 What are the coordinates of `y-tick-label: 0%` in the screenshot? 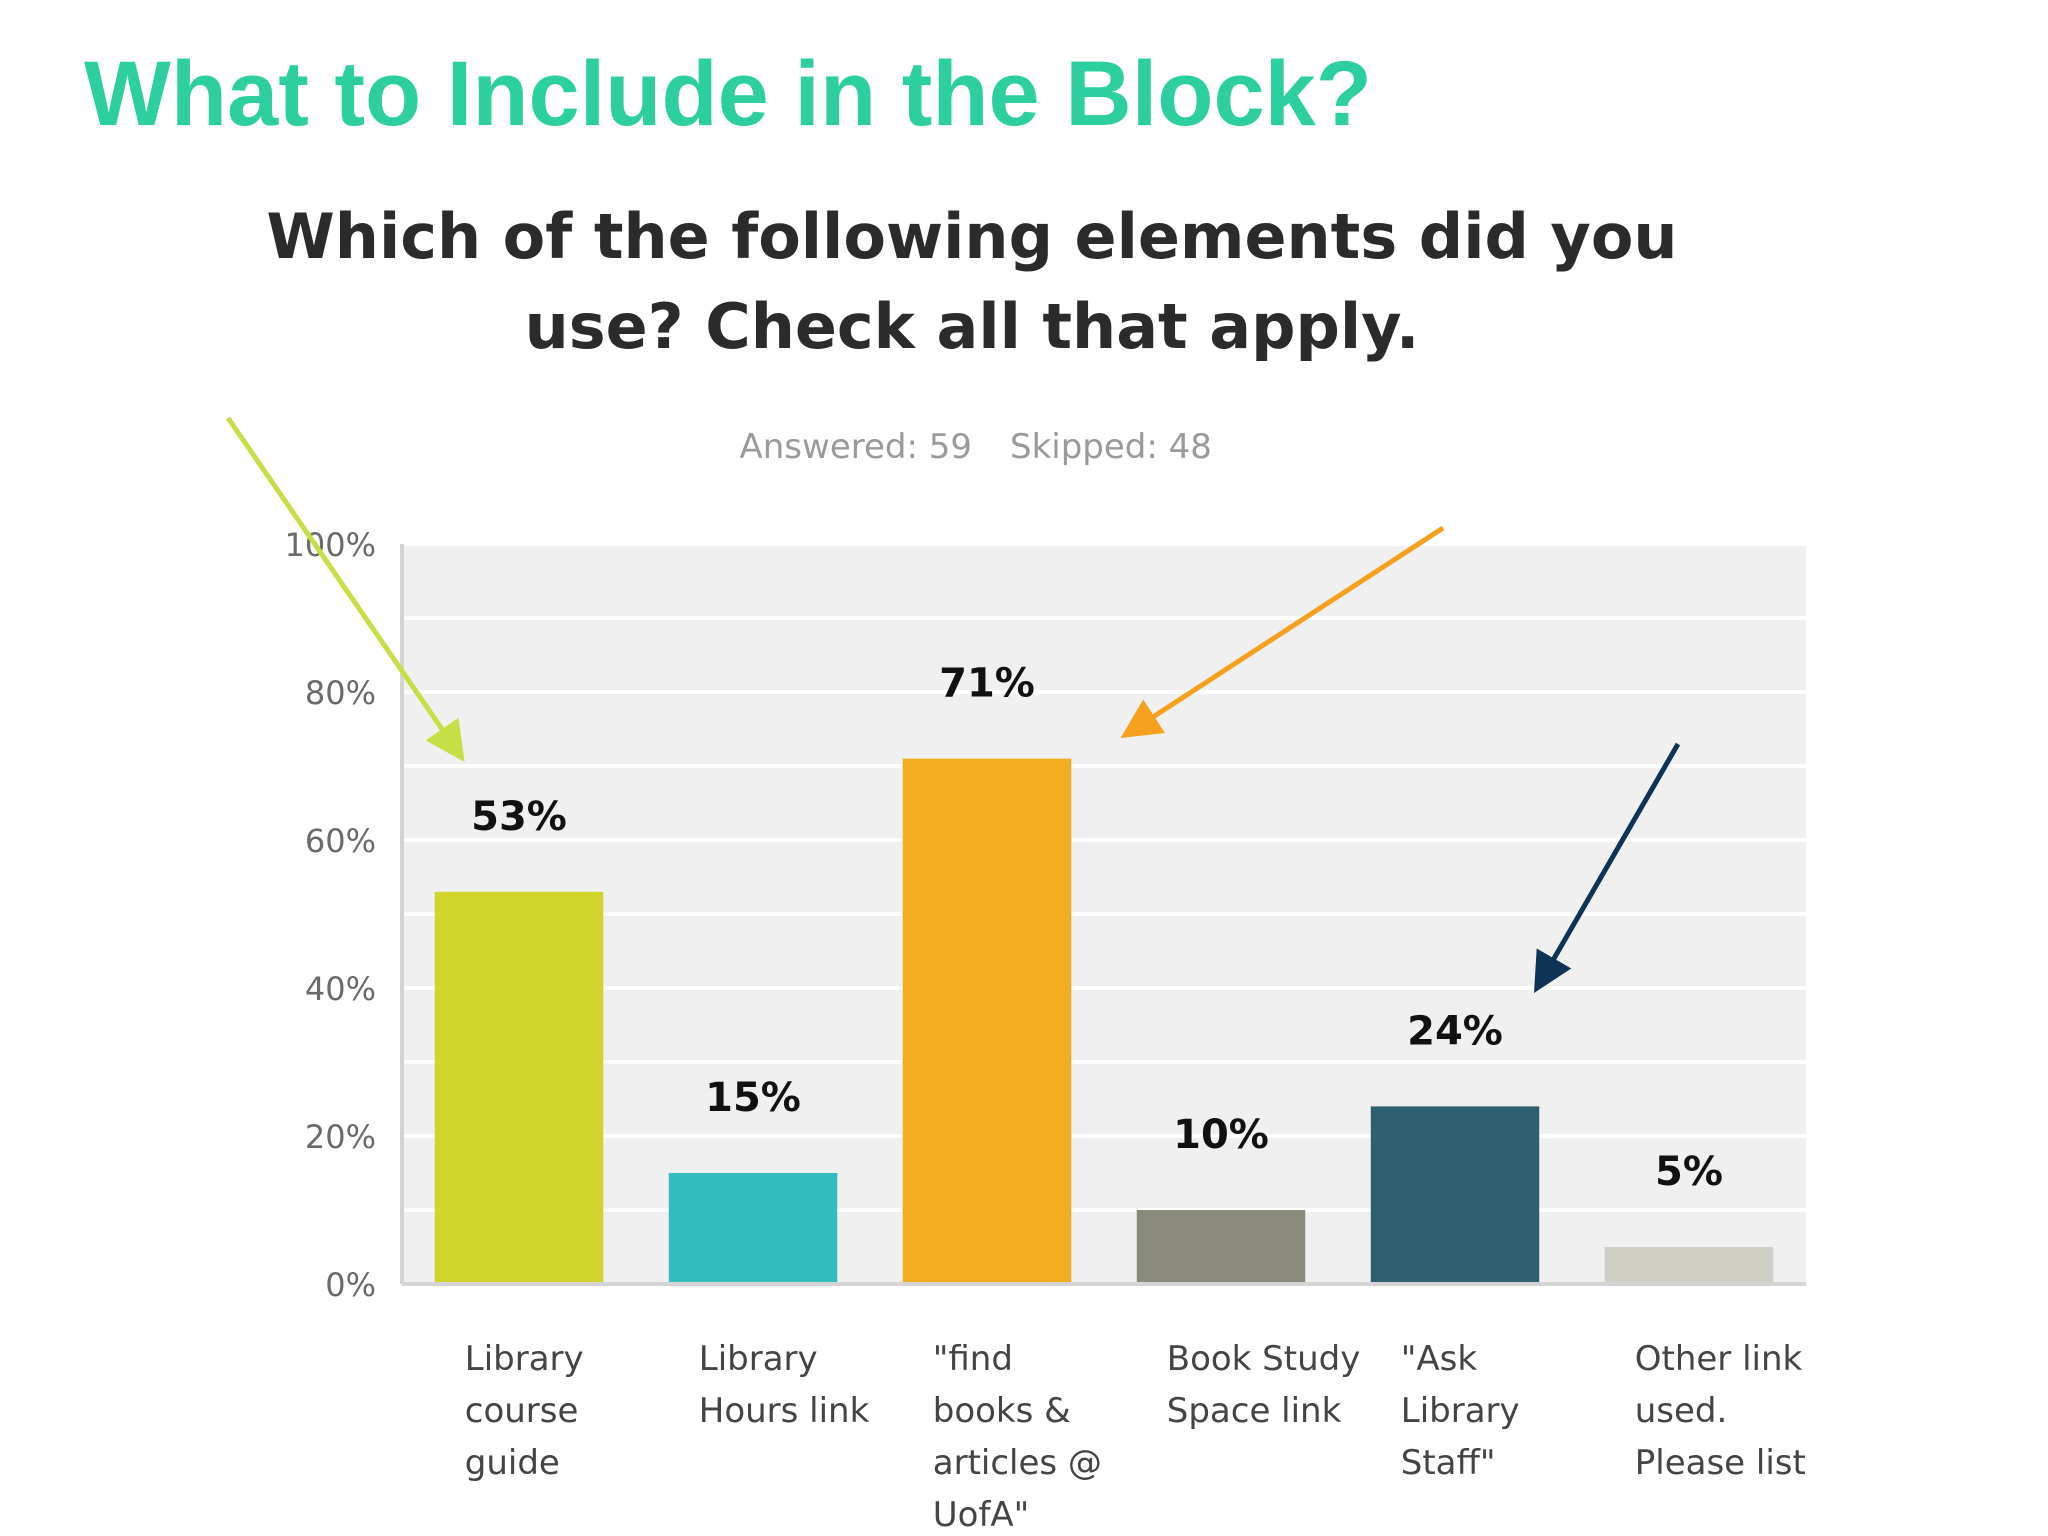 It's located at (350, 1285).